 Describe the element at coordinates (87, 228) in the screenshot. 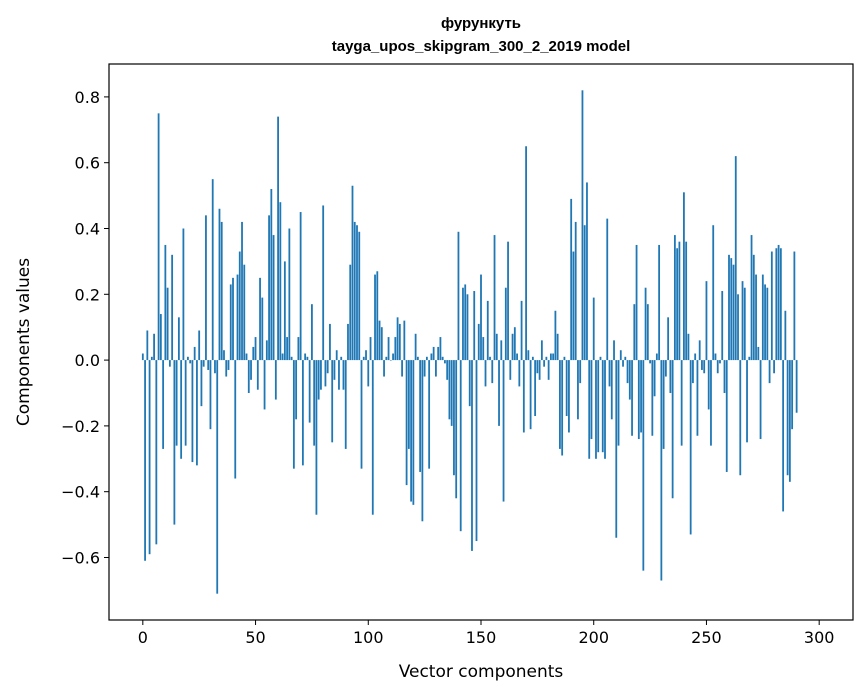

I see `y-tick-label: 0.4` at that location.